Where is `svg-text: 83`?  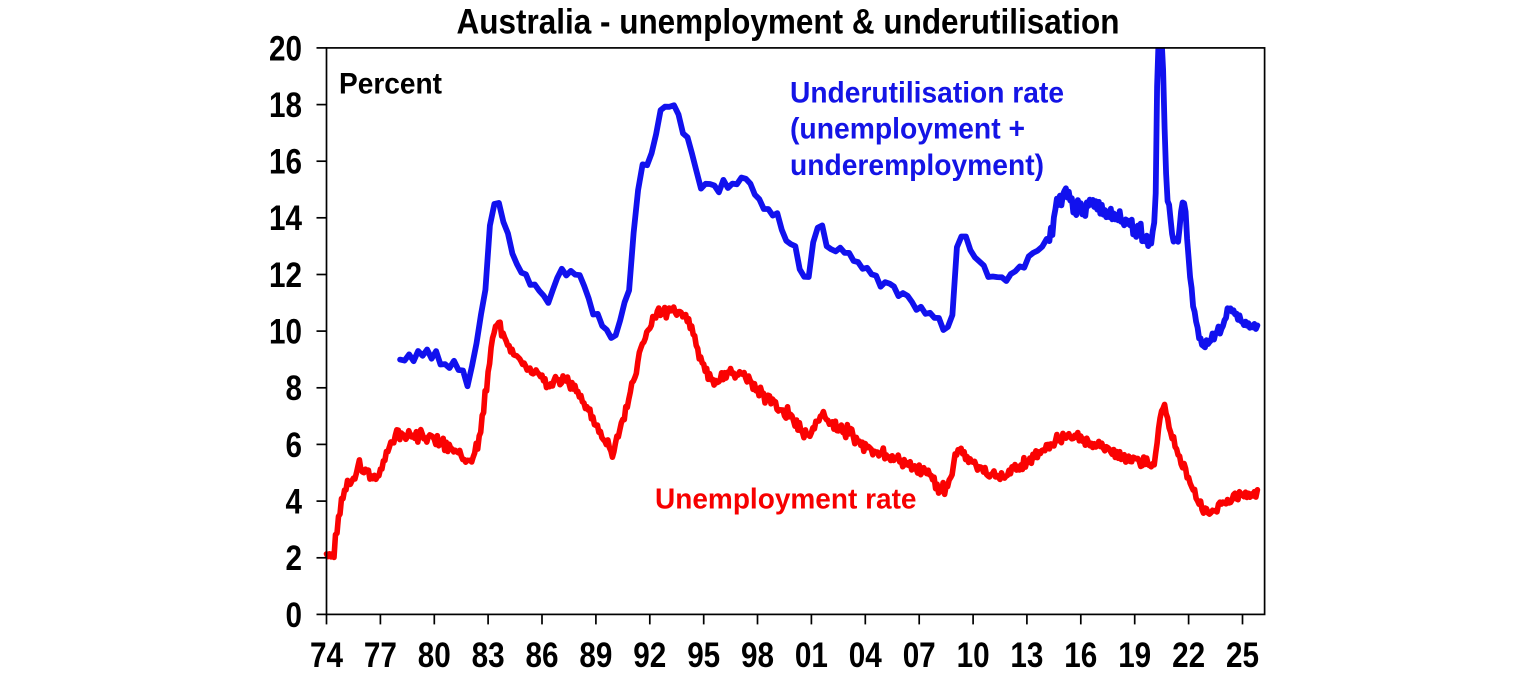 svg-text: 83 is located at coordinates (488, 655).